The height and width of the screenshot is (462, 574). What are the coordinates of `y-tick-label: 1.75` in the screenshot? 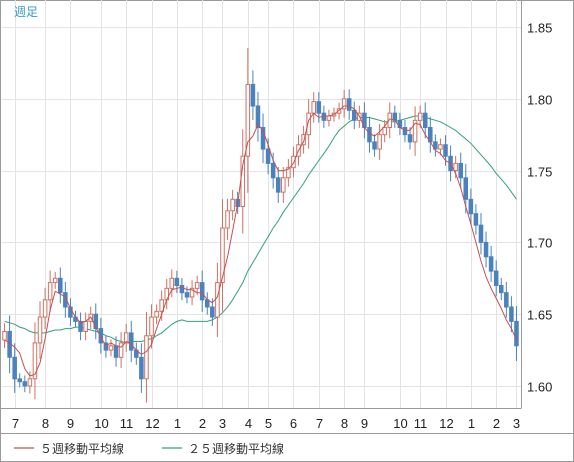 It's located at (539, 172).